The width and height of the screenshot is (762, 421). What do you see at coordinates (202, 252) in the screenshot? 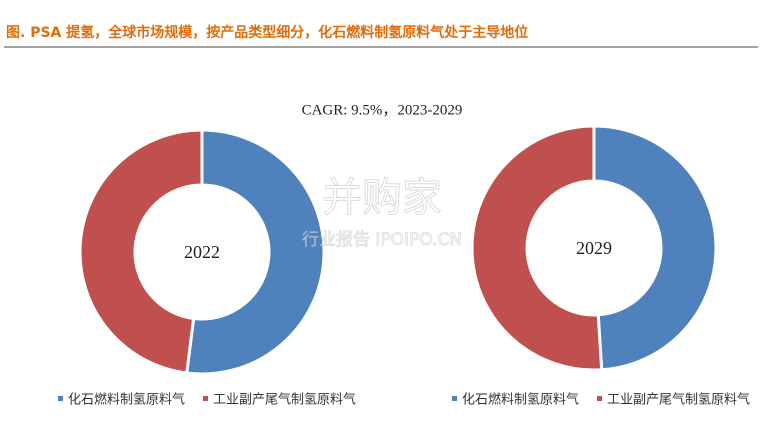
I see `center-label: 2022` at bounding box center [202, 252].